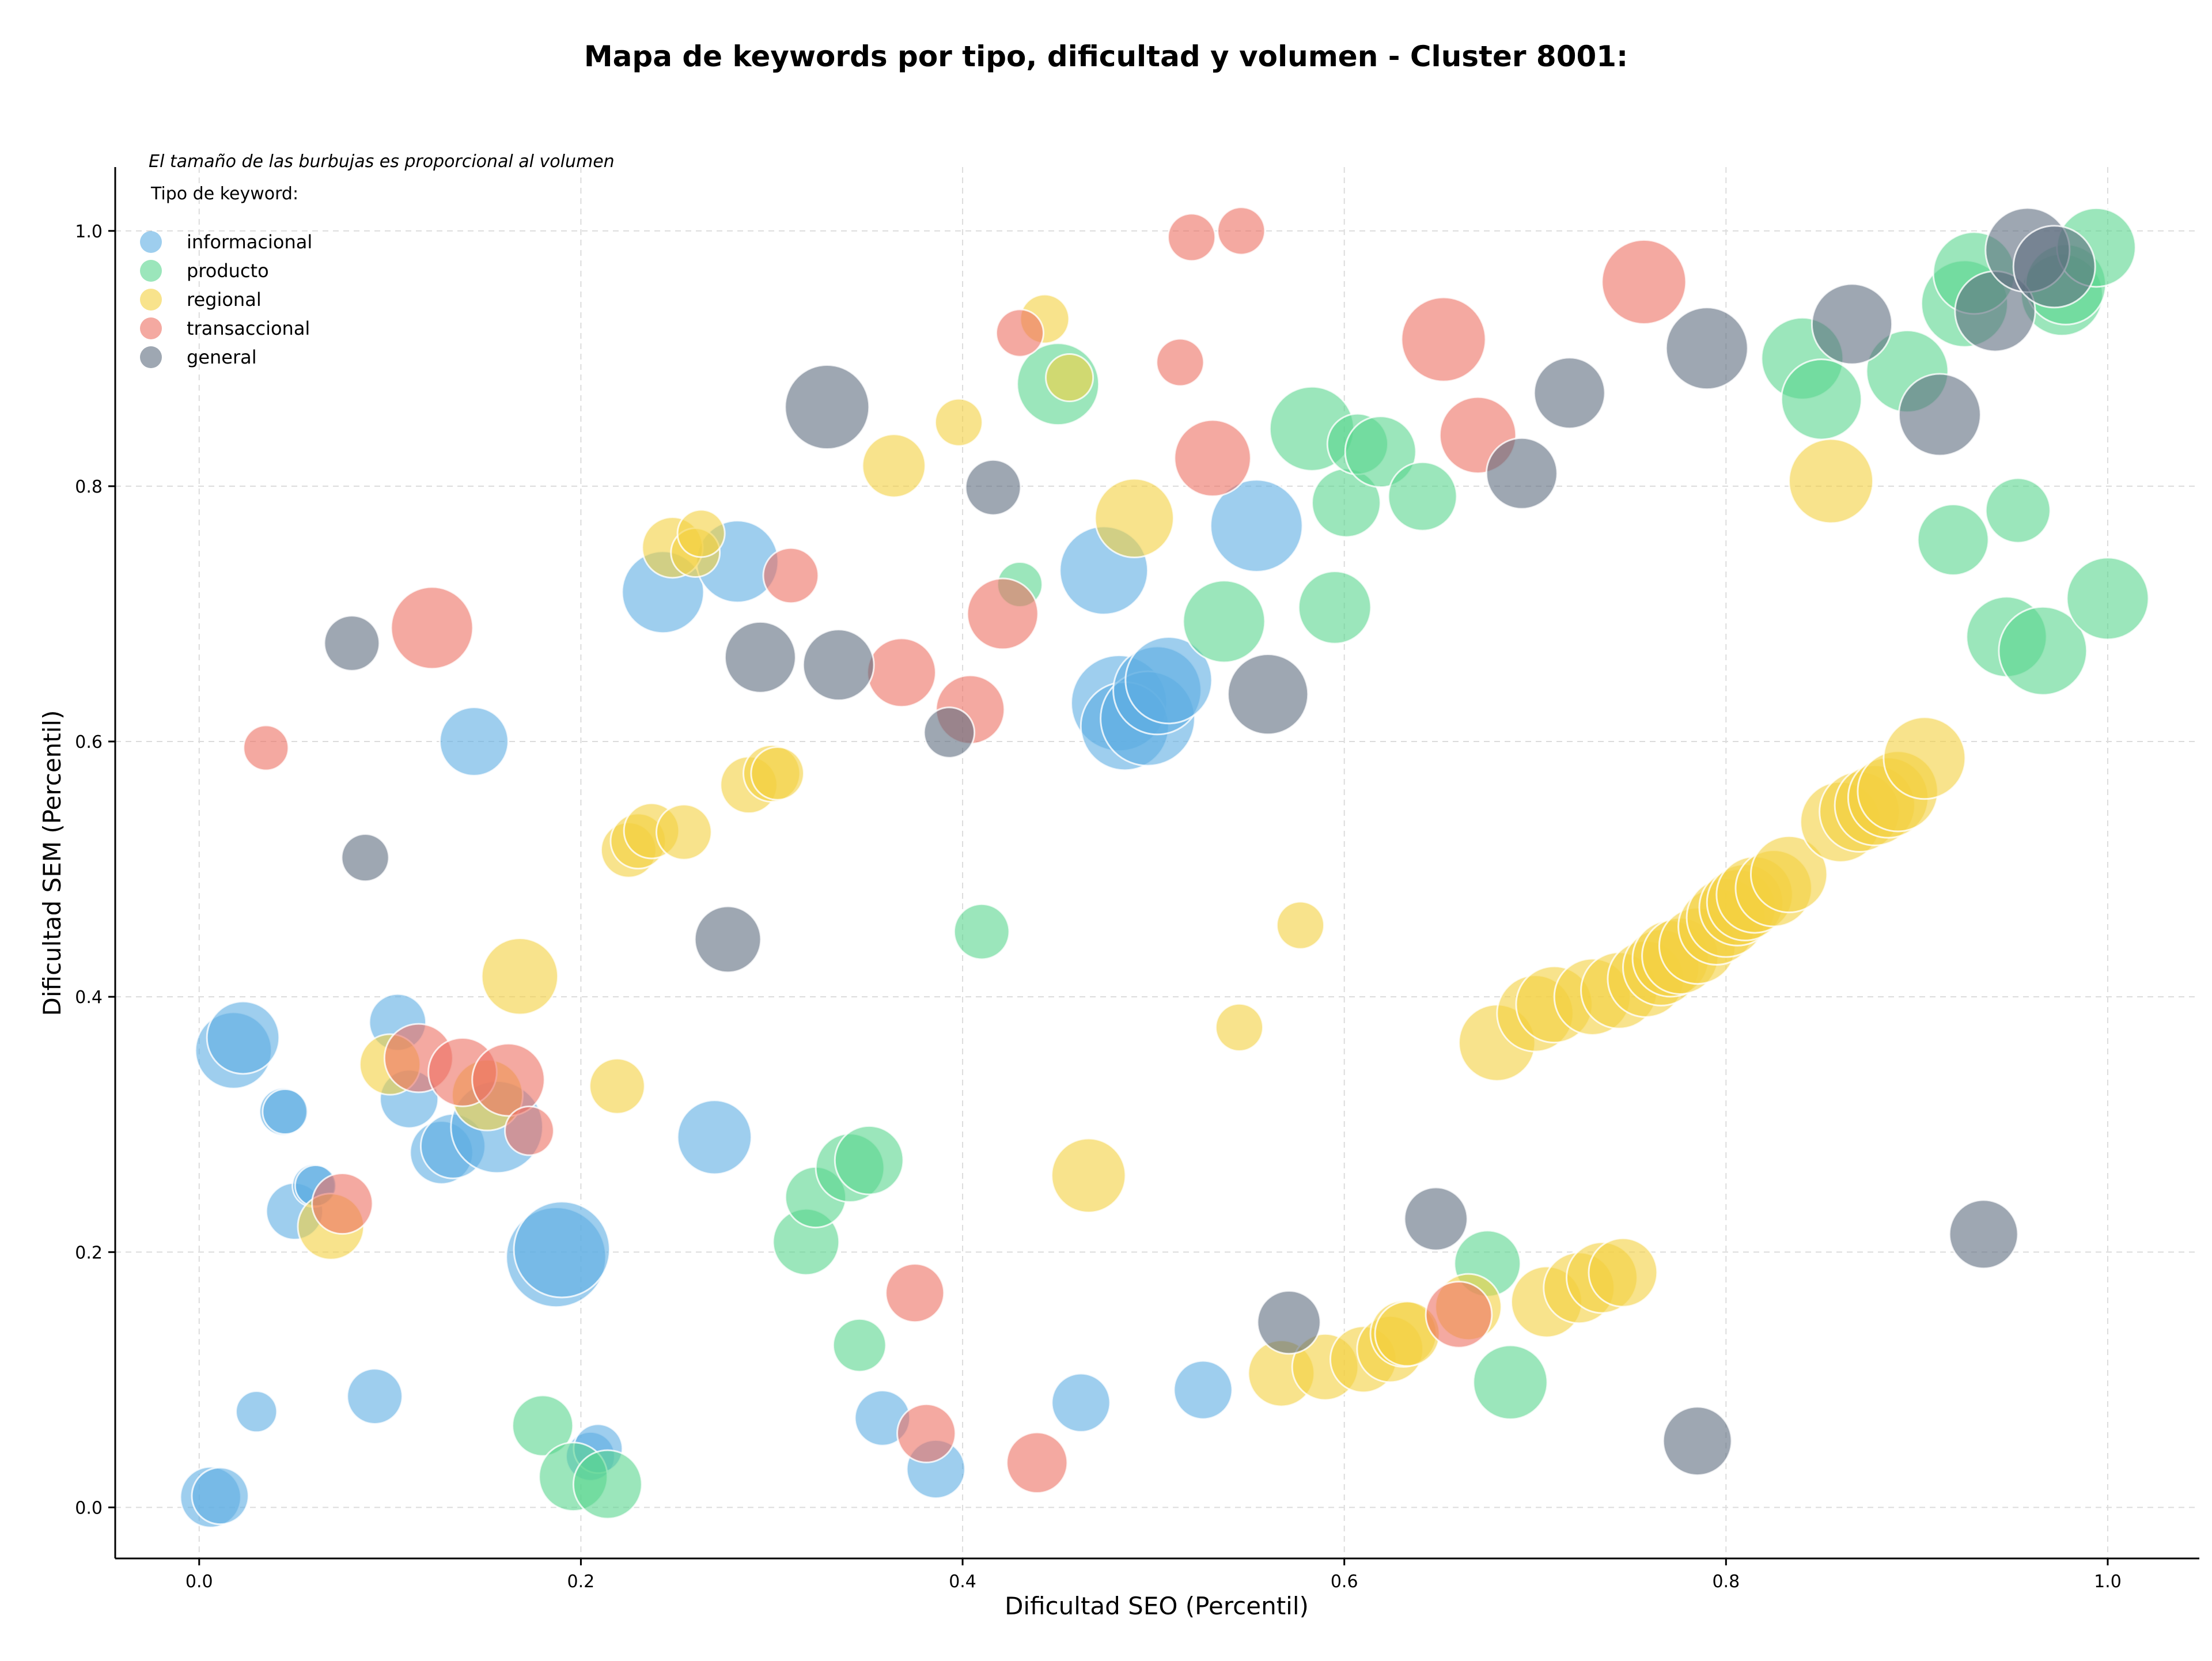 The image size is (2212, 1661). I want to click on legend-label-regional: regional, so click(224, 300).